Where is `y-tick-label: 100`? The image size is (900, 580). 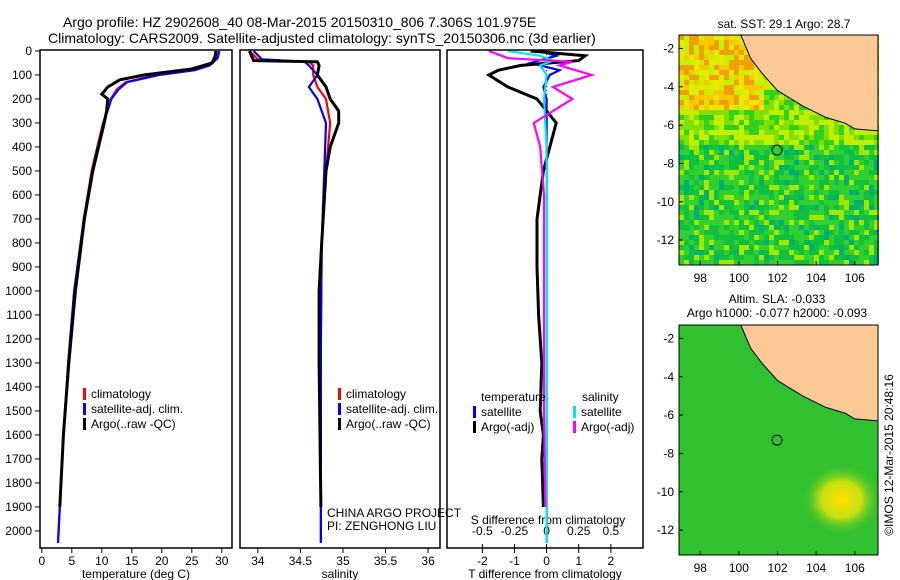
y-tick-label: 100 is located at coordinates (22, 75).